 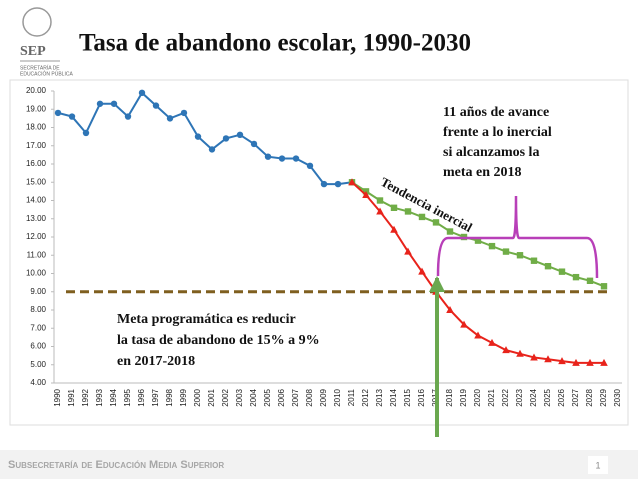 What do you see at coordinates (36, 108) in the screenshot?
I see `y-tick-label: 19.00` at bounding box center [36, 108].